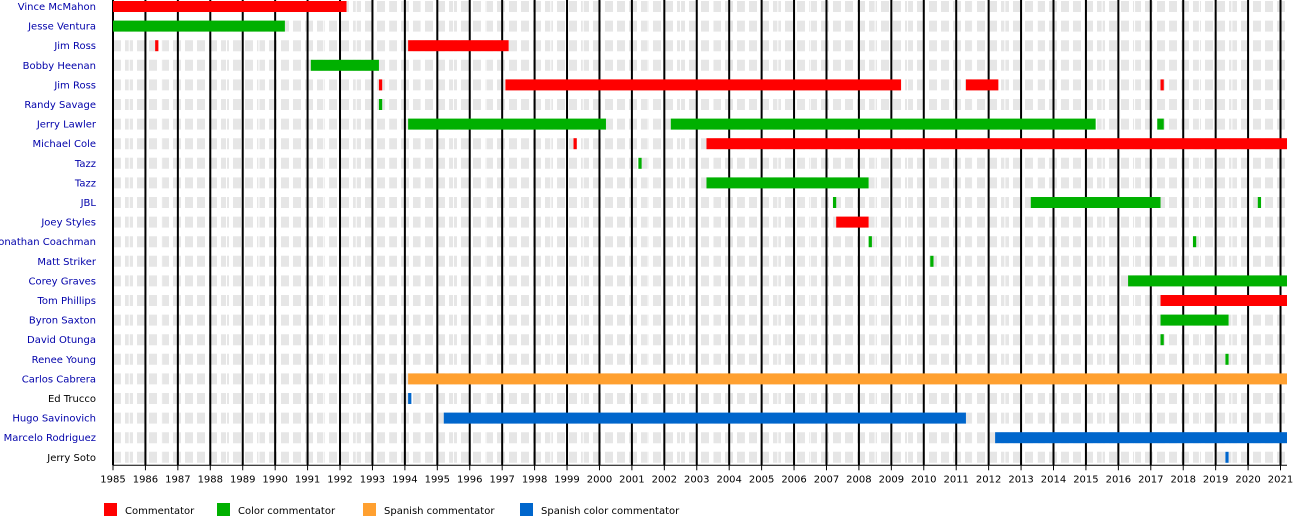 Image resolution: width=1301 pixels, height=520 pixels. I want to click on x-tick-label: 2021, so click(1280, 479).